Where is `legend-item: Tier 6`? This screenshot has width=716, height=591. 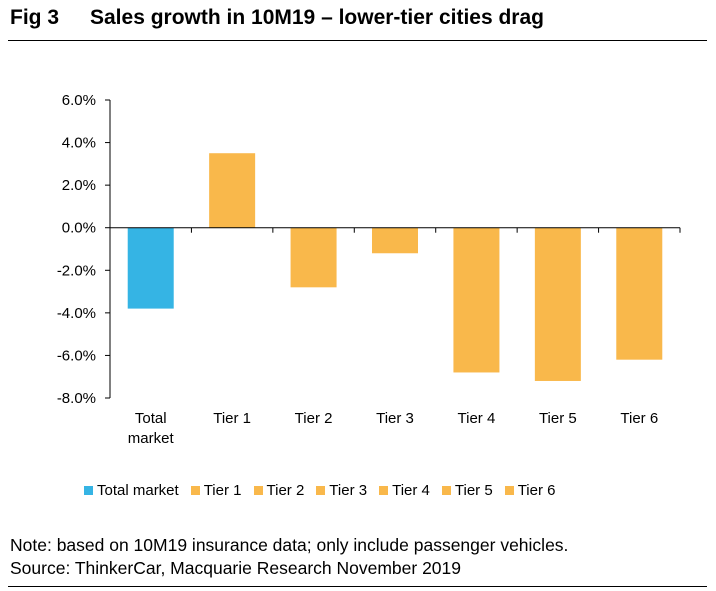
legend-item: Tier 6 is located at coordinates (530, 490).